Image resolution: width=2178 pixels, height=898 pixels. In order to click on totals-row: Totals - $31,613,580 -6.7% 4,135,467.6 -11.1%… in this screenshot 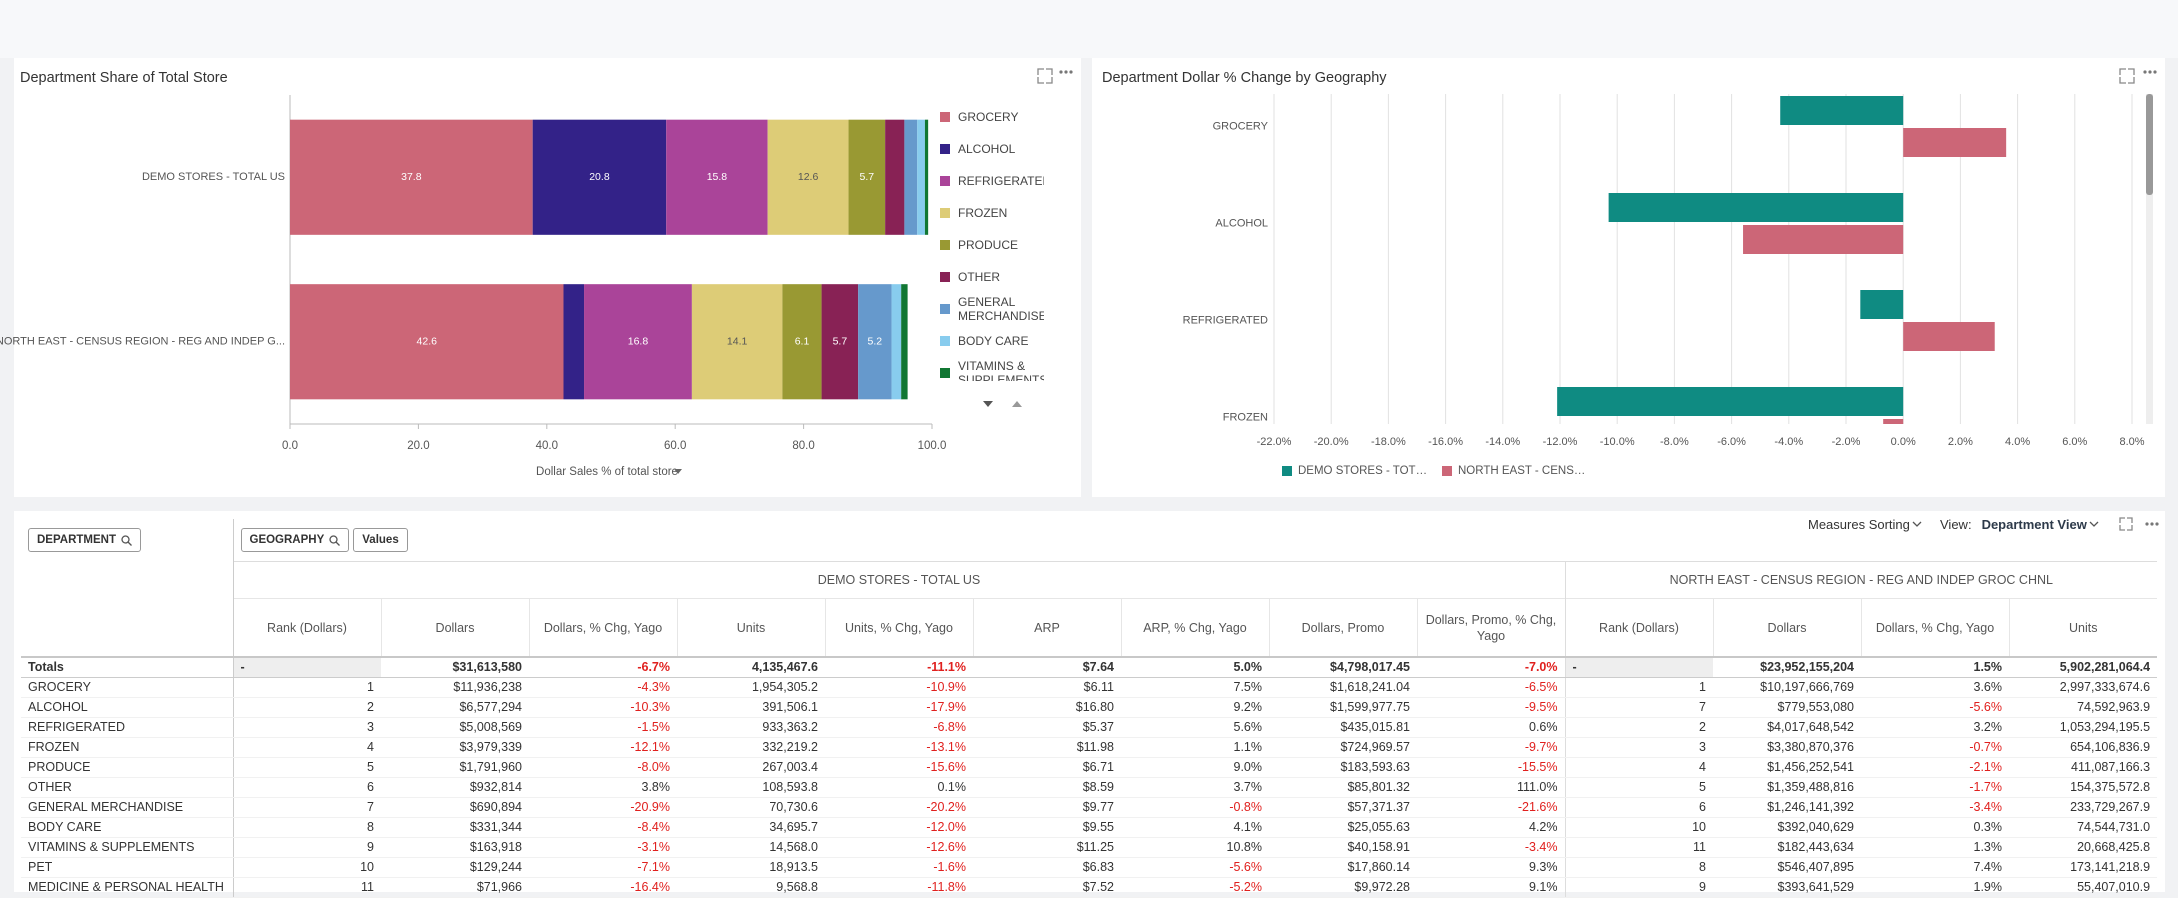, I will do `click(1089, 667)`.